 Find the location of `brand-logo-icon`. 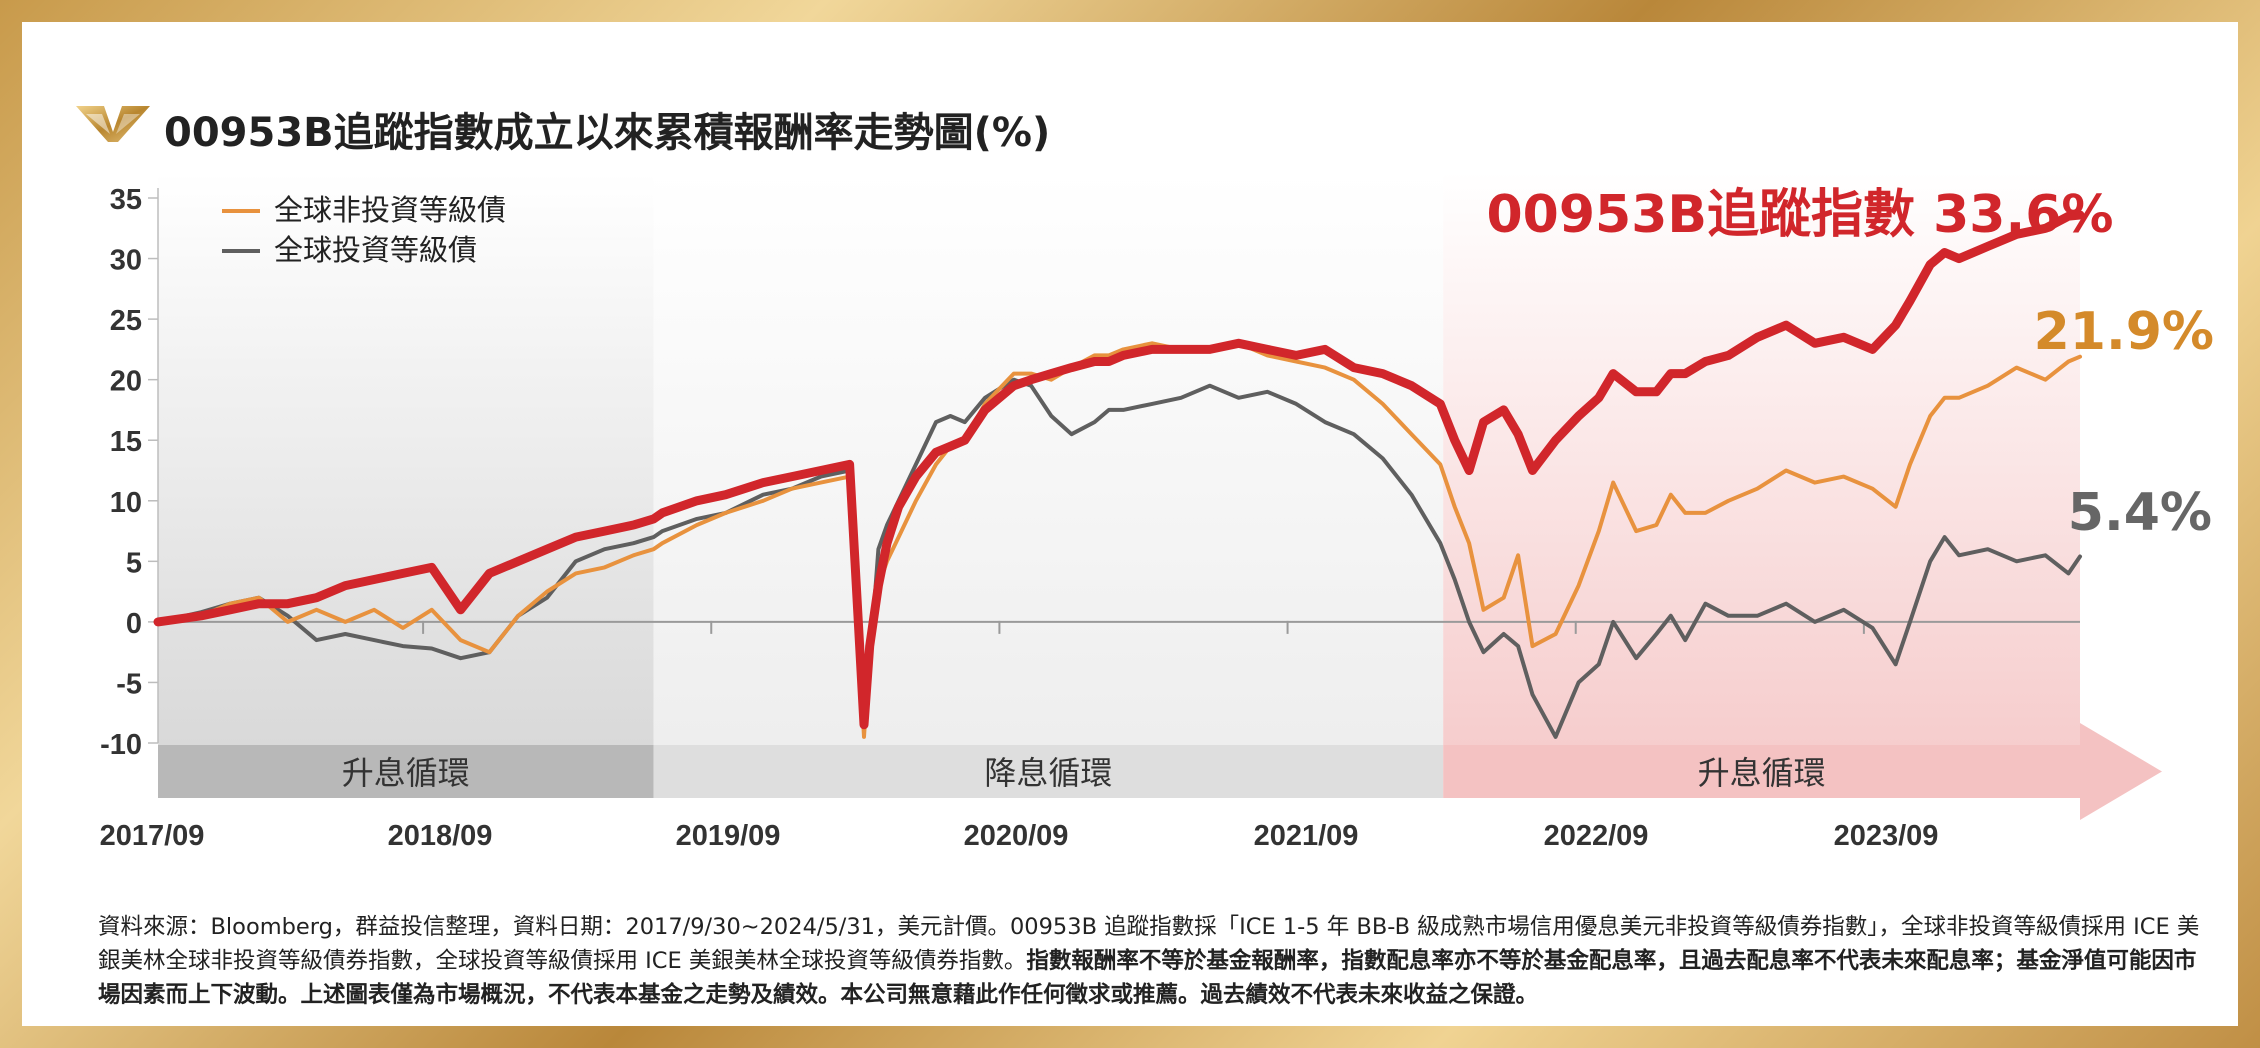

brand-logo-icon is located at coordinates (113, 124).